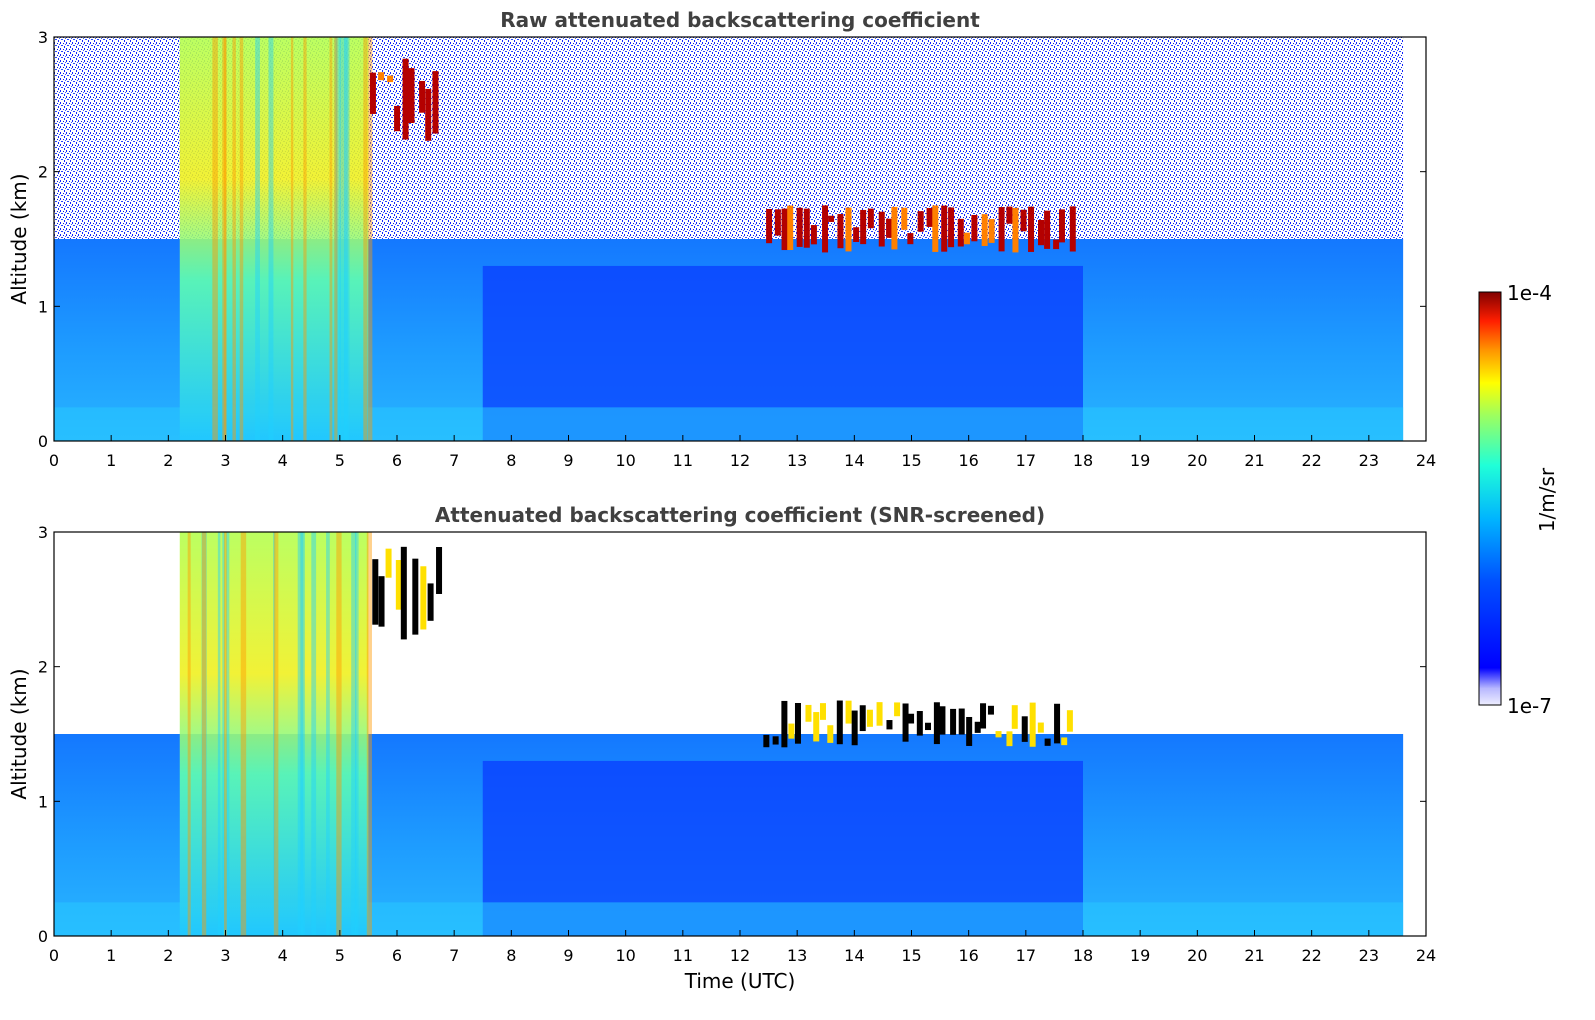  Describe the element at coordinates (19, 733) in the screenshot. I see `panel-screened-ylabel: Altitude (km)` at that location.